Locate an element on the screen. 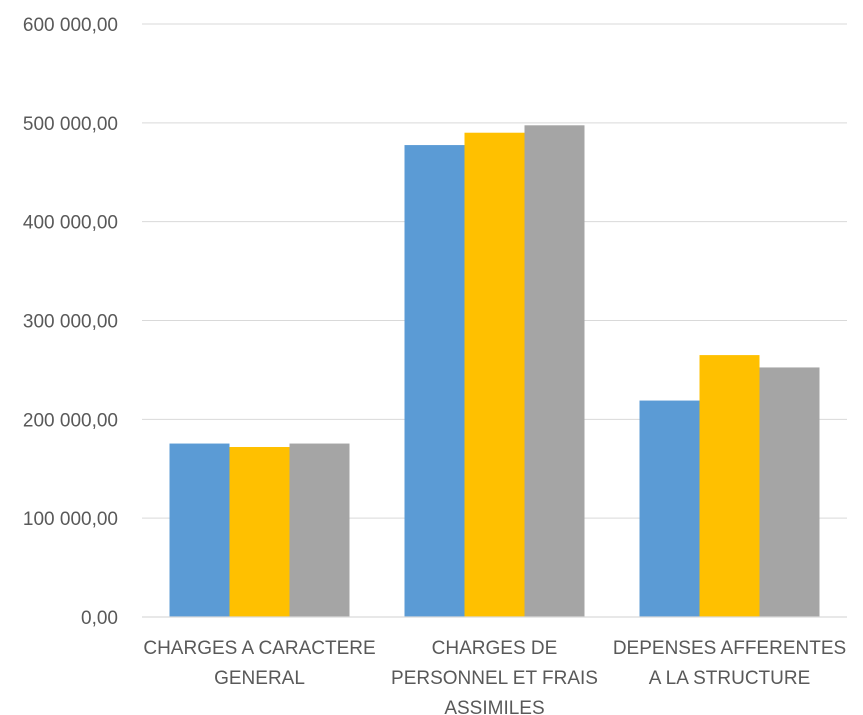 This screenshot has height=715, width=863. y-tick-label: 0,00 is located at coordinates (99, 618).